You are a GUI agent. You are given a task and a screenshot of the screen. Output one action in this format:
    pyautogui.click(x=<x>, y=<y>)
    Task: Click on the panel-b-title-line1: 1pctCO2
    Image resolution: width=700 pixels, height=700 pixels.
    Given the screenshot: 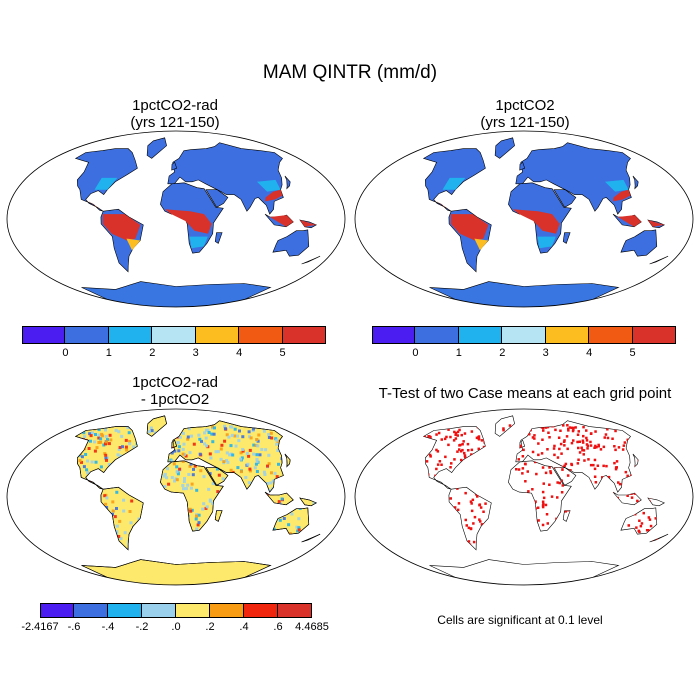 What is the action you would take?
    pyautogui.click(x=525, y=105)
    